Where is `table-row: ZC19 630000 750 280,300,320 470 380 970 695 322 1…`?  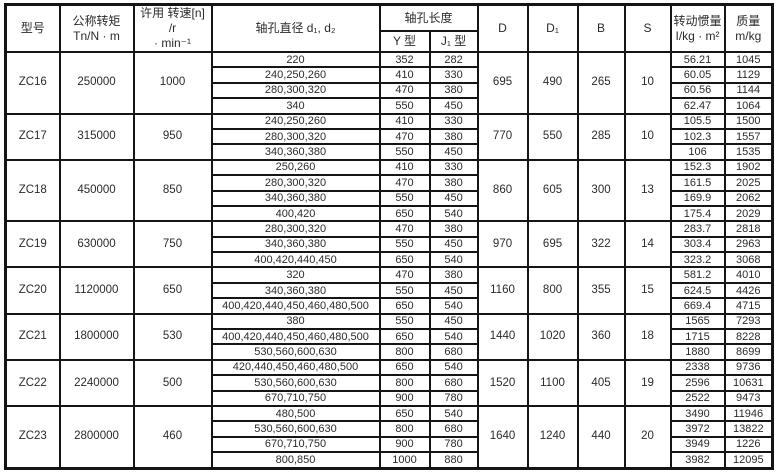 table-row: ZC19 630000 750 280,300,320 470 380 970 695 322 1… is located at coordinates (389, 244).